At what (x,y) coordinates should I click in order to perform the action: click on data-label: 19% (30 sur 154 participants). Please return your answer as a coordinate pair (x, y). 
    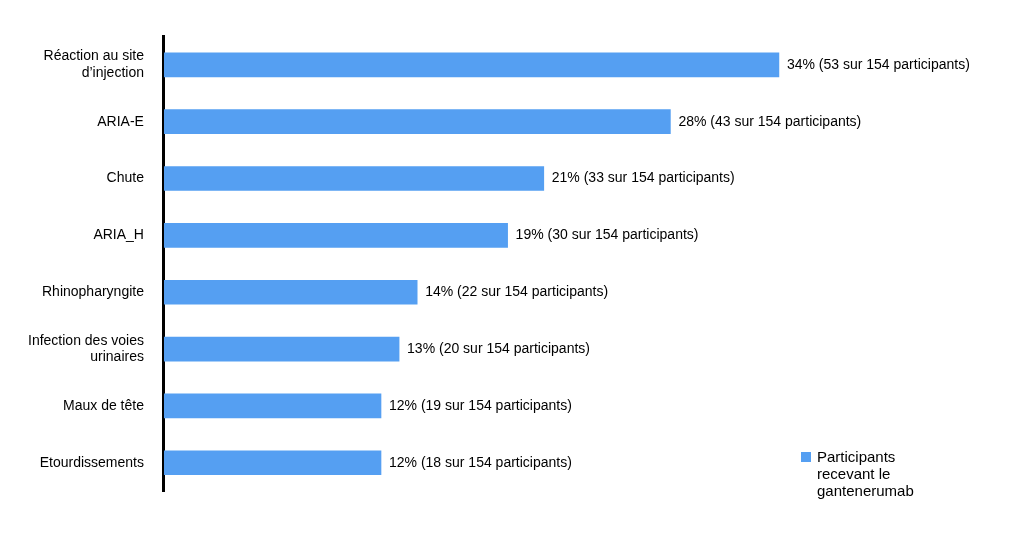
    Looking at the image, I should click on (607, 234).